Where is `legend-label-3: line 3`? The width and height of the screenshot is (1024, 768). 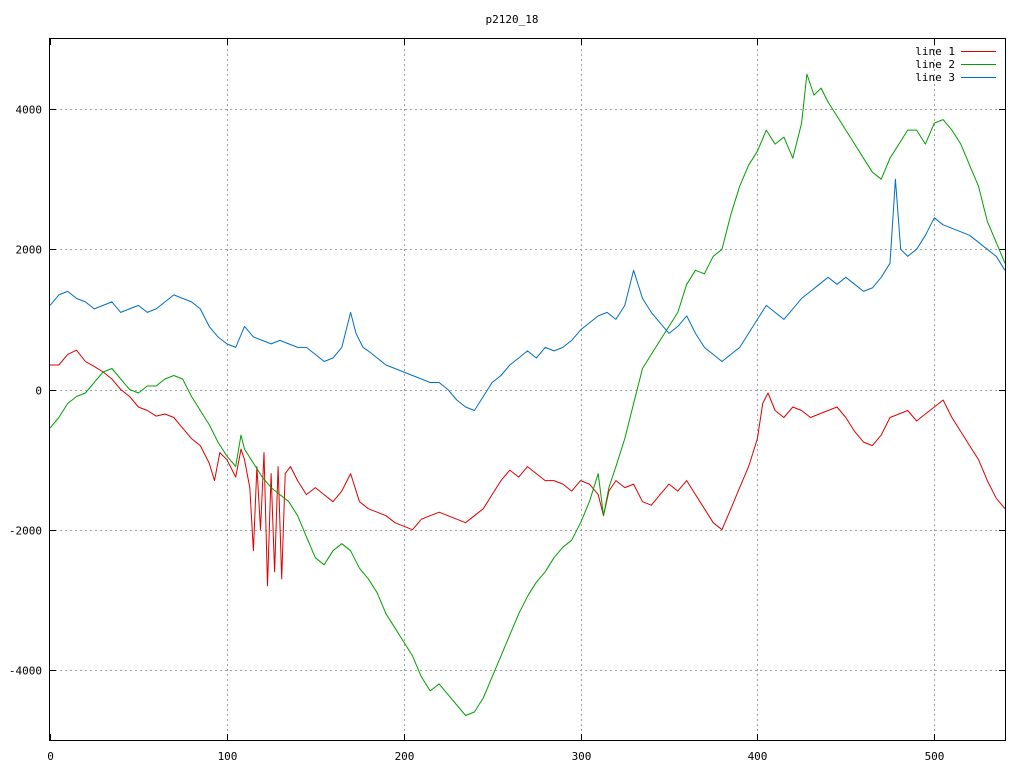 legend-label-3: line 3 is located at coordinates (935, 77).